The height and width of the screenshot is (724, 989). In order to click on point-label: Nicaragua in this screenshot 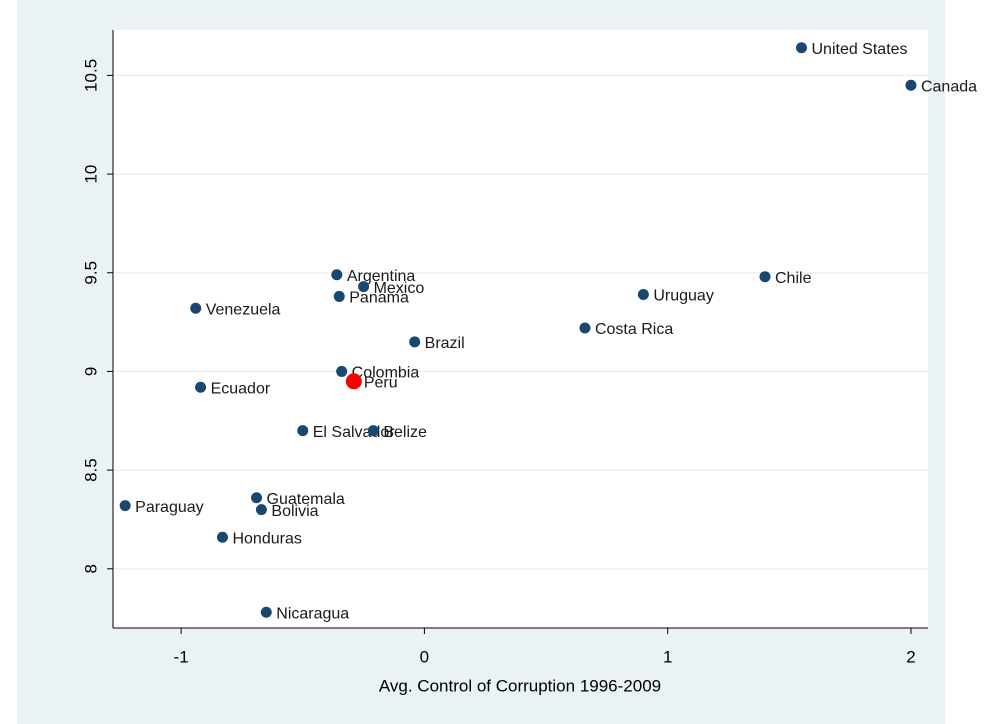, I will do `click(312, 613)`.